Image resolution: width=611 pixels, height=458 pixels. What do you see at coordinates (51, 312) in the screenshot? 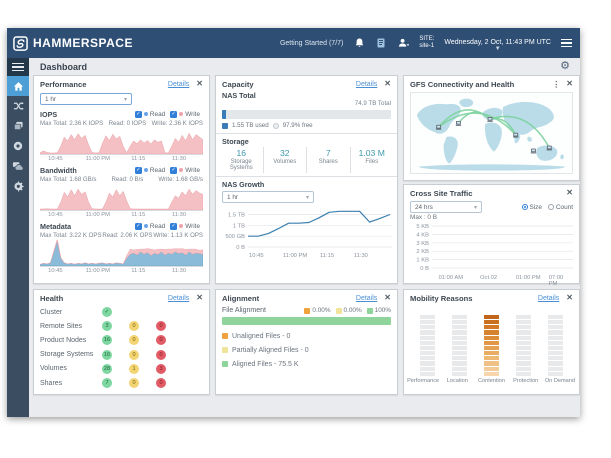
I see `health-row-label: Cluster` at bounding box center [51, 312].